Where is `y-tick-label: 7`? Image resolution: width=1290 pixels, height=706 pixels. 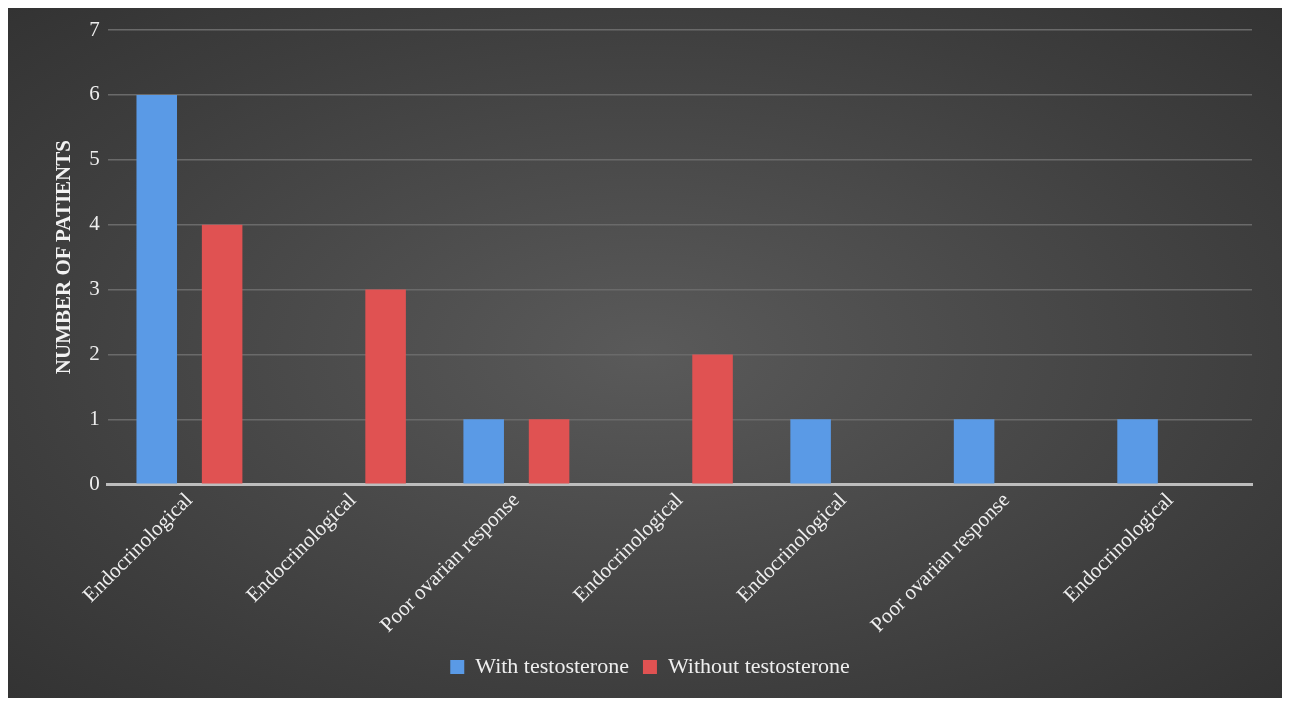 y-tick-label: 7 is located at coordinates (94, 28).